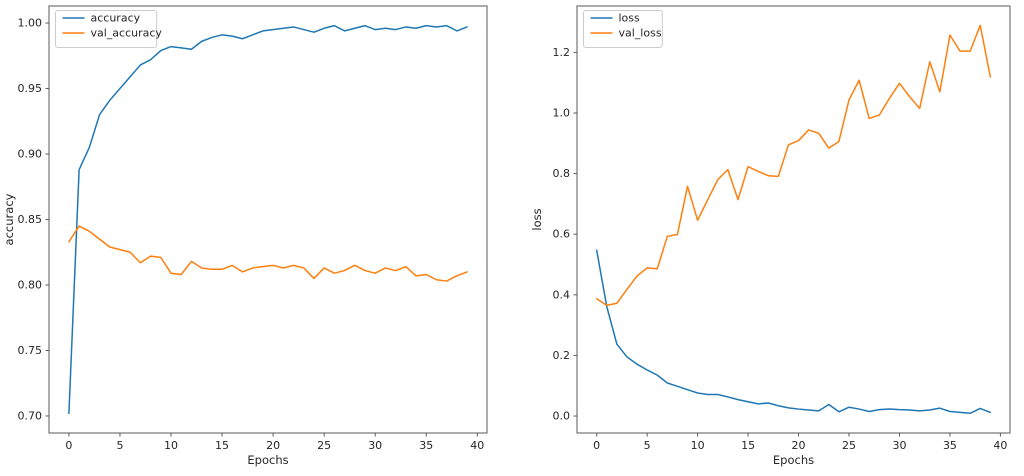 Image resolution: width=1024 pixels, height=476 pixels. What do you see at coordinates (640, 33) in the screenshot?
I see `legend-item-label: val_loss` at bounding box center [640, 33].